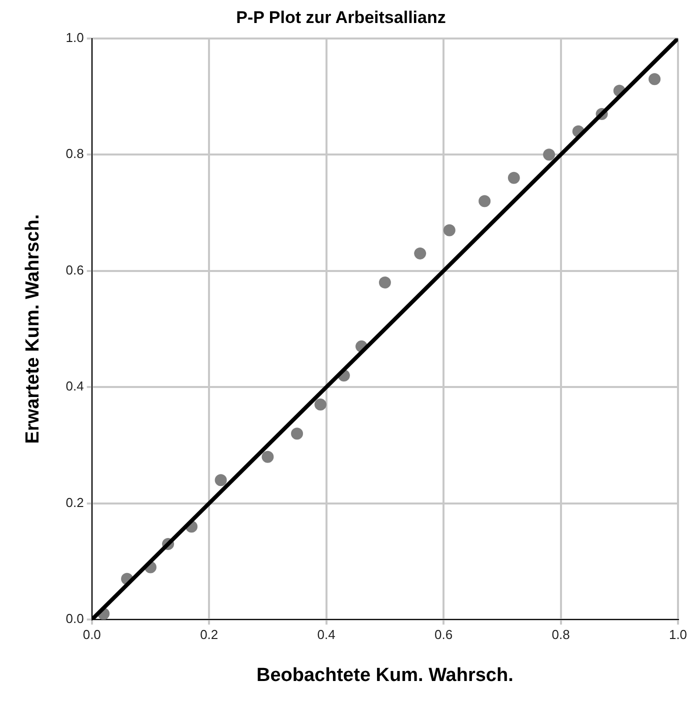 This screenshot has width=700, height=711. What do you see at coordinates (385, 675) in the screenshot?
I see `x-axis-title: Beobachtete Kum. Wahrsch.` at bounding box center [385, 675].